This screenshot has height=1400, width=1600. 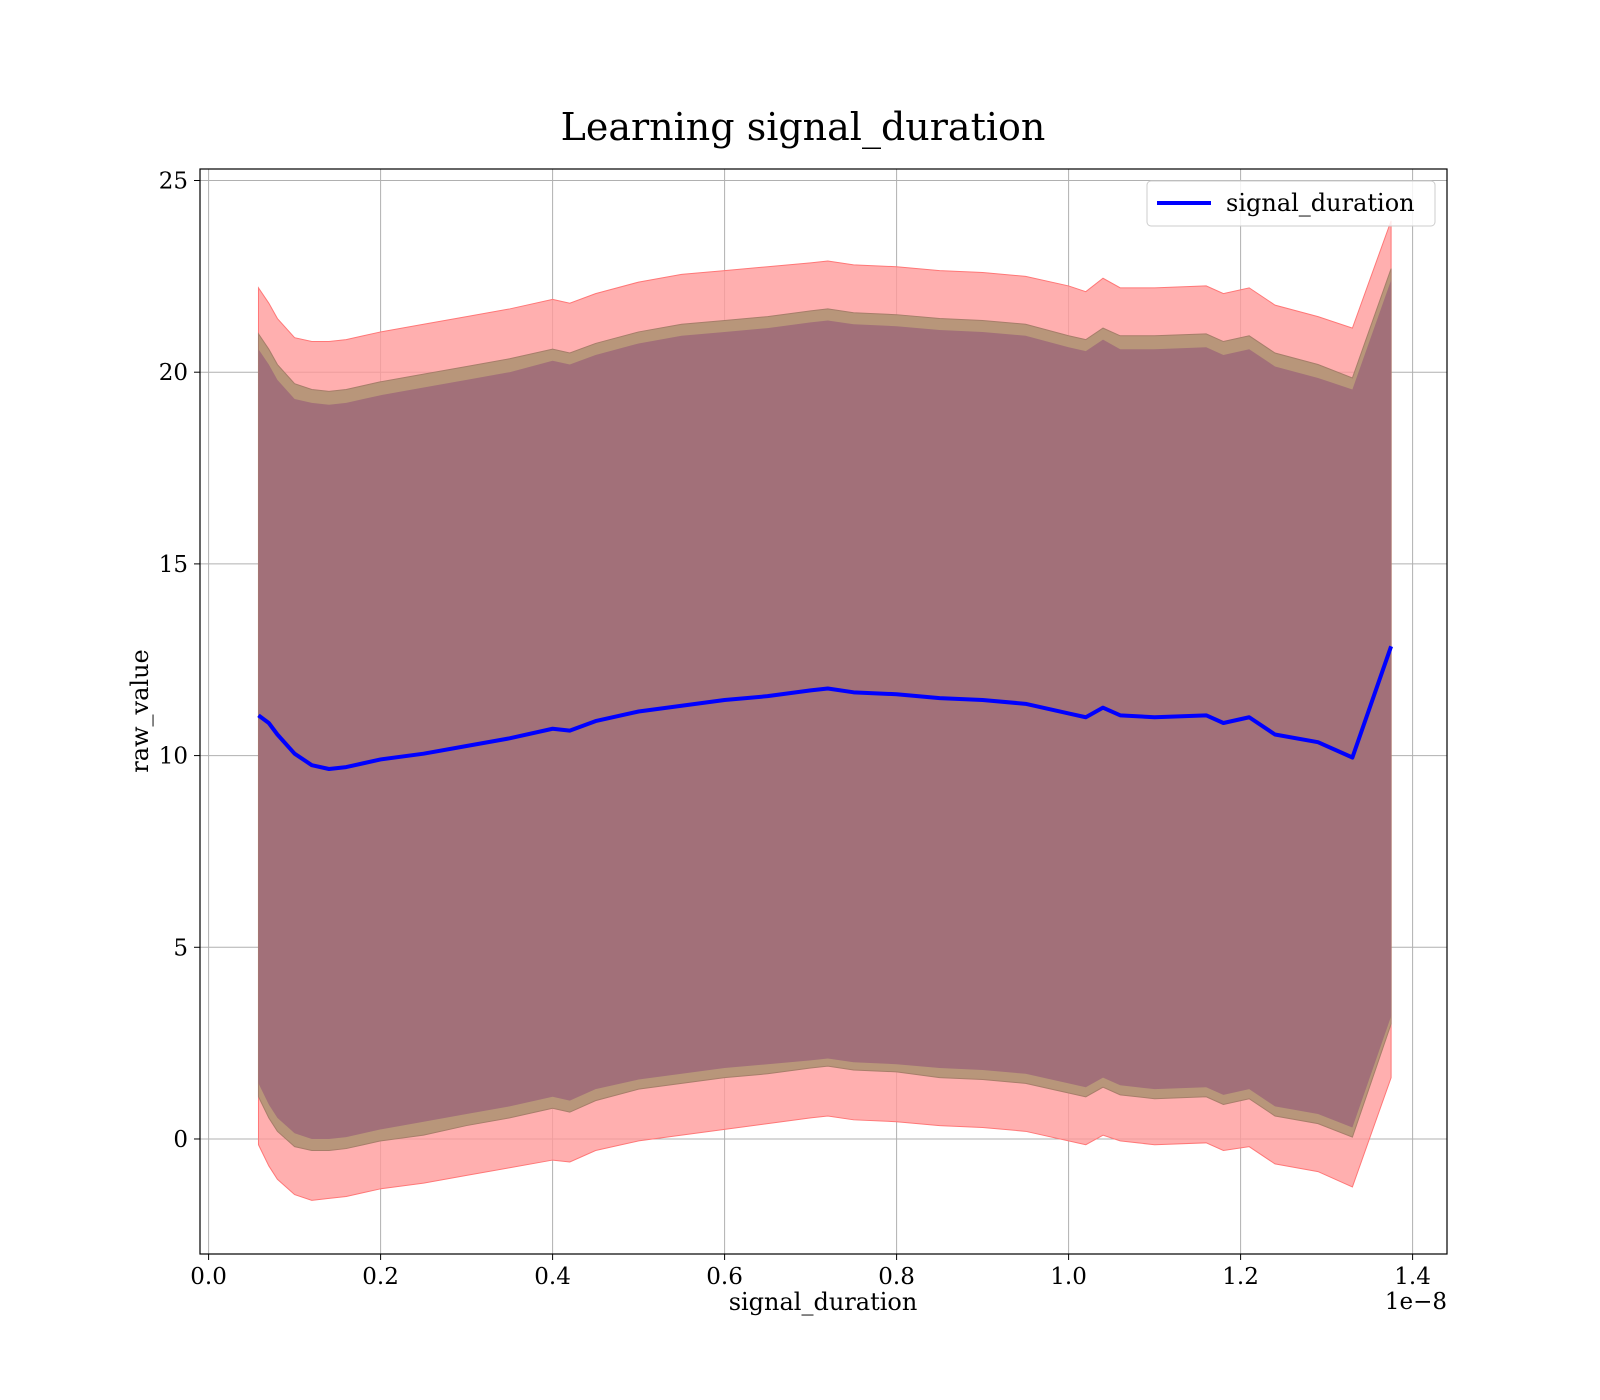 What do you see at coordinates (180, 948) in the screenshot?
I see `y-tick-label-1: 5` at bounding box center [180, 948].